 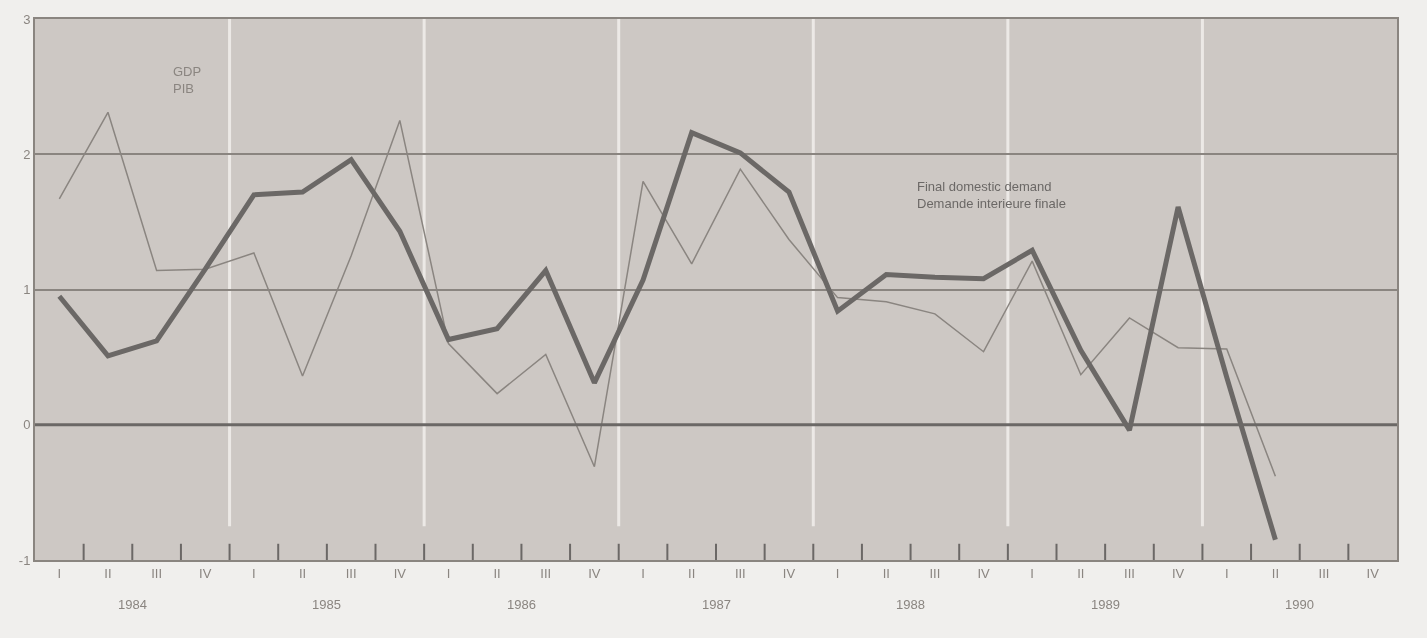 I want to click on text: 1990, so click(x=1299, y=604).